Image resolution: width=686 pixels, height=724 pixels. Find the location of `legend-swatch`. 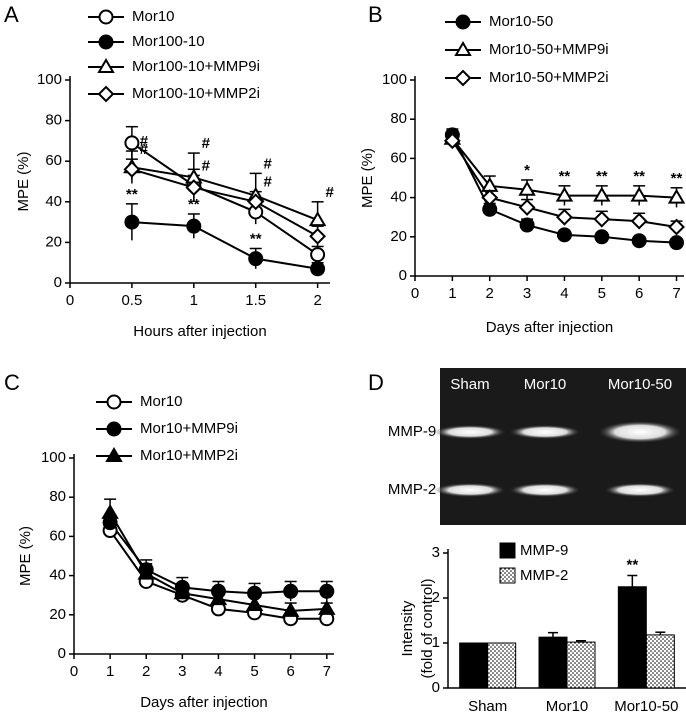

legend-swatch is located at coordinates (507, 550).